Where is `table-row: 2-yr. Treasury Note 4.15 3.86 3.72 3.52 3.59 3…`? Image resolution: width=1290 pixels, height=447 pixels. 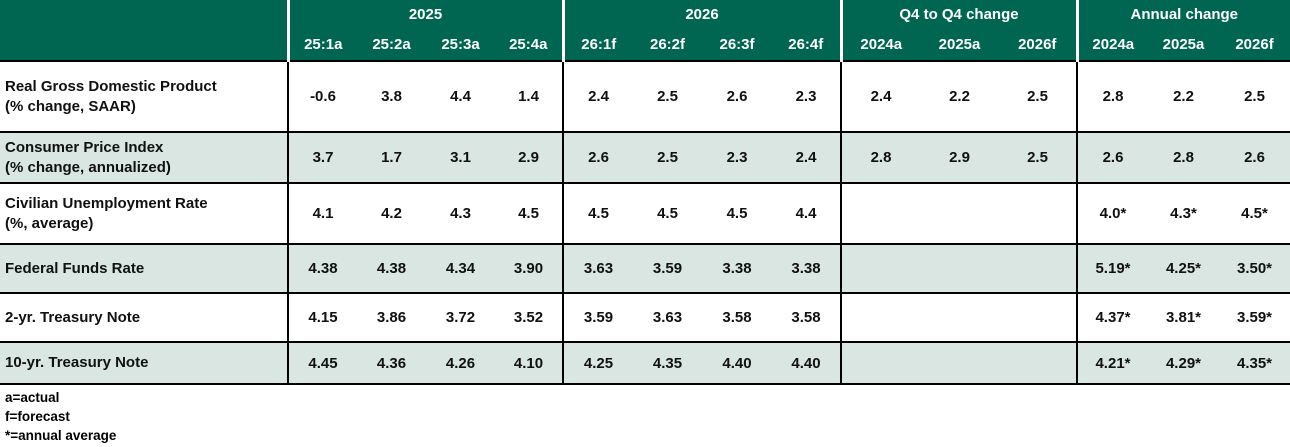
table-row: 2-yr. Treasury Note 4.15 3.86 3.72 3.52 3.59 3… is located at coordinates (645, 318).